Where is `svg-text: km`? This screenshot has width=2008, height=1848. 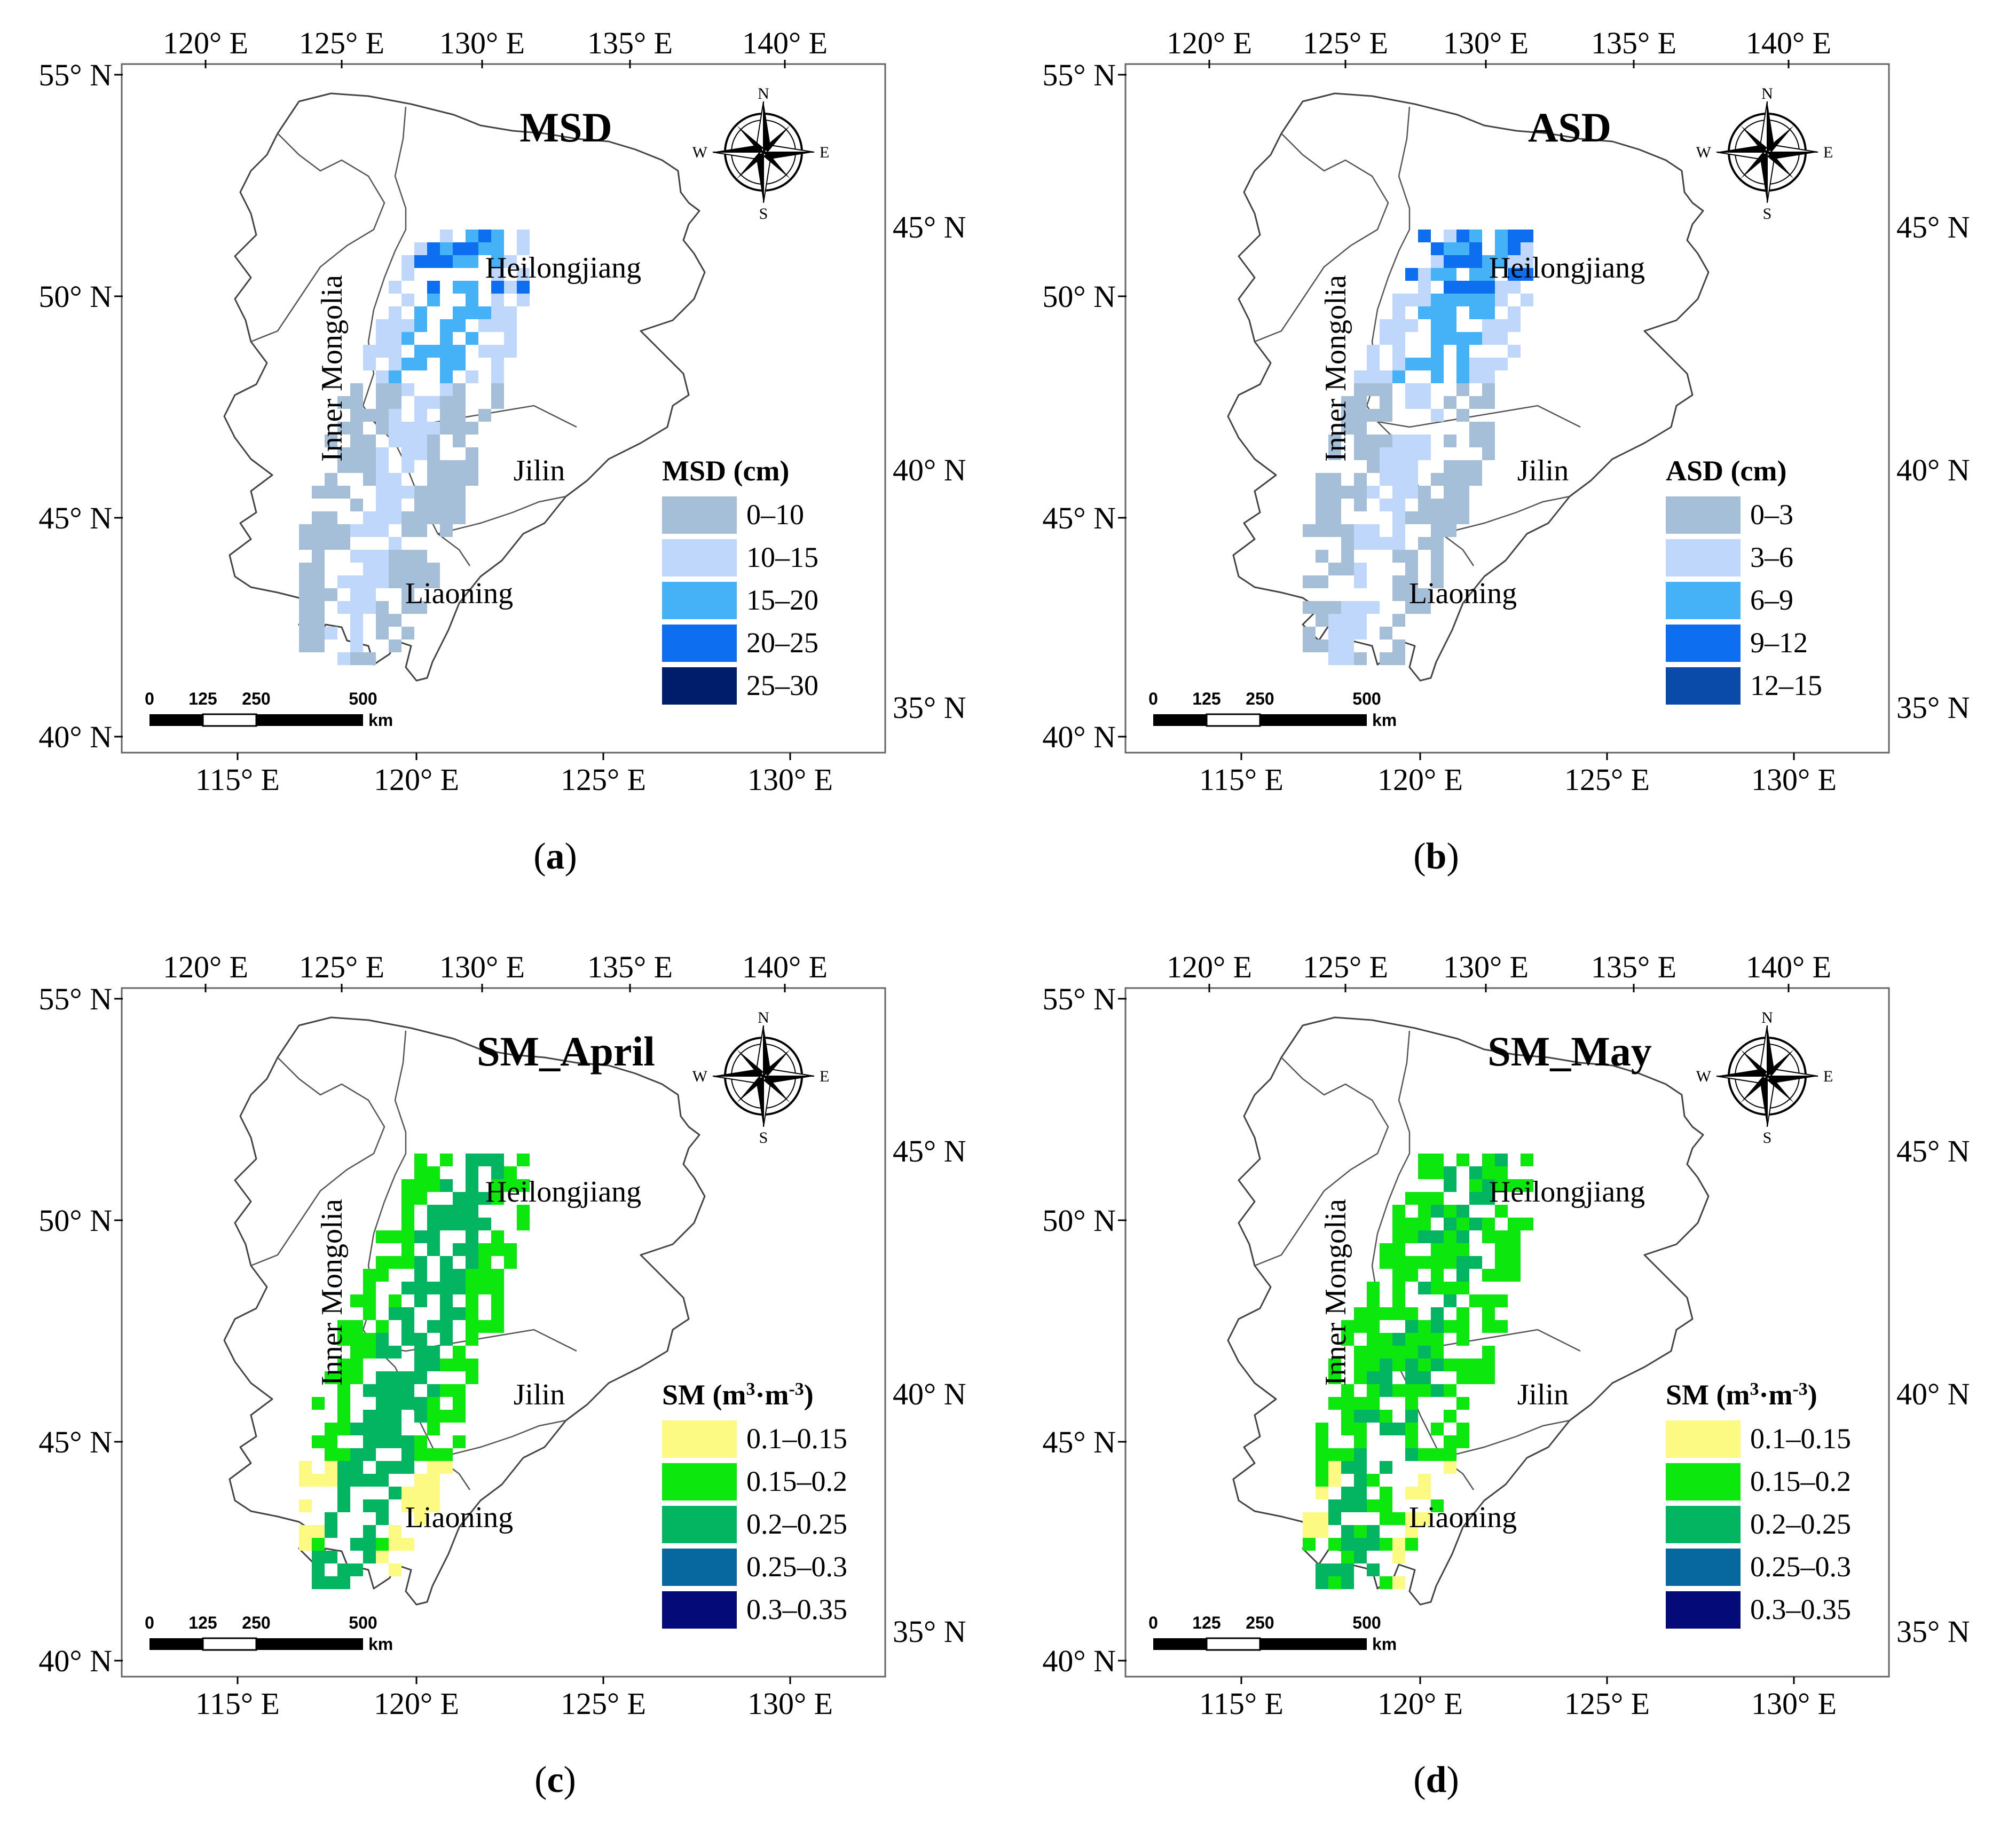
svg-text: km is located at coordinates (380, 720).